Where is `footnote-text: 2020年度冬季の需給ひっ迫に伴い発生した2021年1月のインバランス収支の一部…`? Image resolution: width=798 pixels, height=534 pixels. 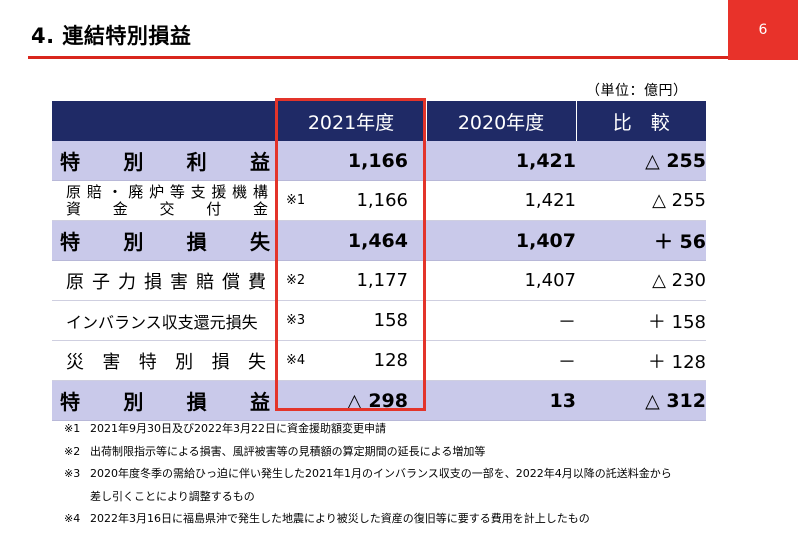
footnote-text: 2020年度冬季の需給ひっ迫に伴い発生した2021年1月のインバランス収支の一部… is located at coordinates (381, 473).